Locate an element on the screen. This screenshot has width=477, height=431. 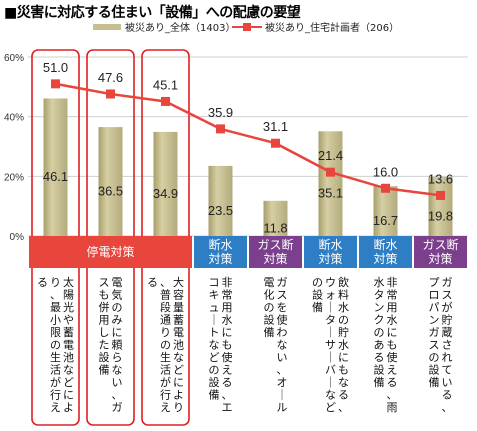
category-description: ガスを使わない、オ｜ル電化の設備 is located at coordinates (276, 345).